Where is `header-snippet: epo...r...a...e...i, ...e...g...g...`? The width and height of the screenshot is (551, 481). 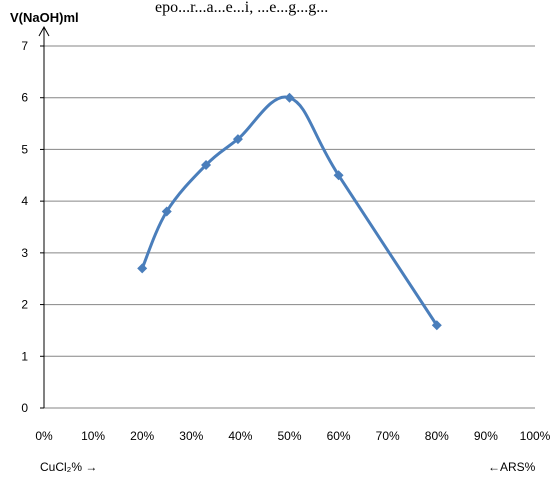 header-snippet: epo...r...a...e...i, ...e...g...g... is located at coordinates (241, 8).